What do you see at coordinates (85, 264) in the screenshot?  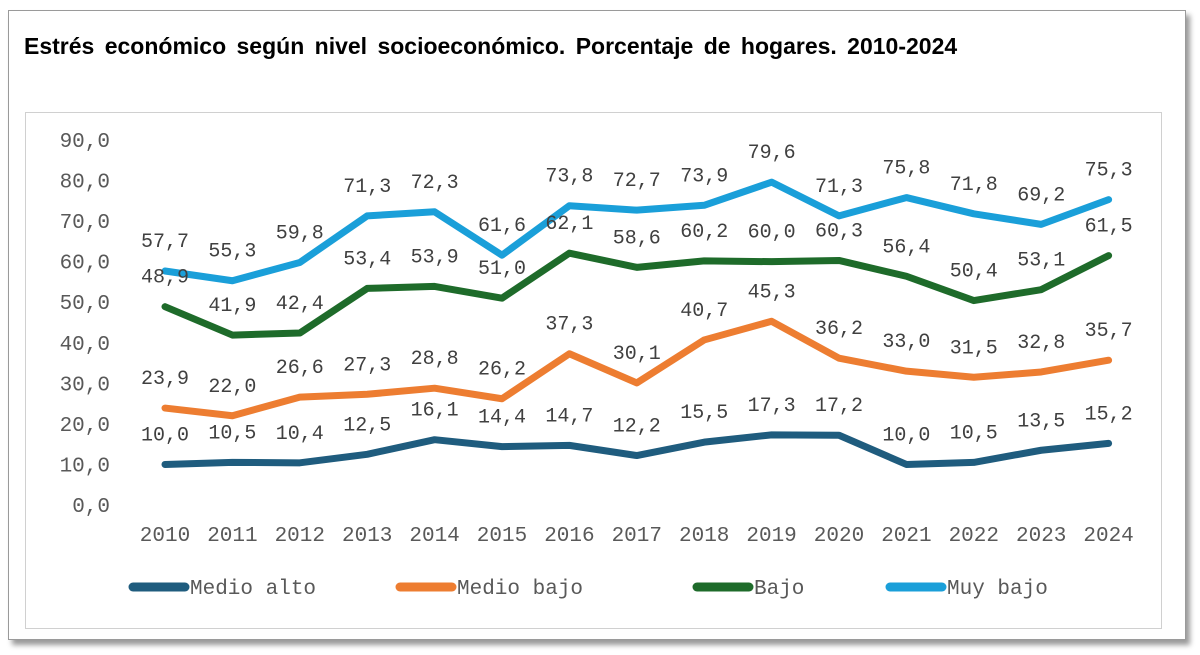 I see `y-tick-label: 60,0` at bounding box center [85, 264].